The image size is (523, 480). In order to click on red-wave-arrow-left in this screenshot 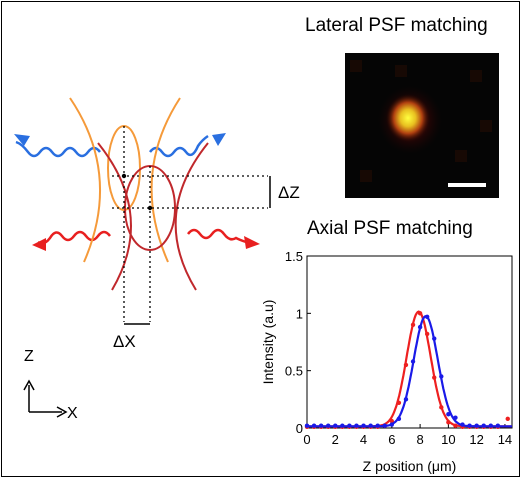, I will do `click(71, 240)`.